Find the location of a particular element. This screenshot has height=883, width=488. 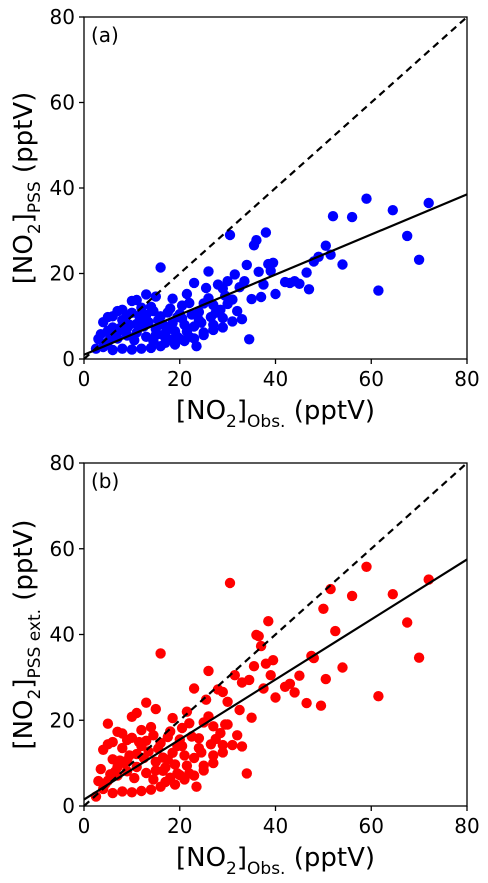

y-tick-label: 80 is located at coordinates (62, 463).